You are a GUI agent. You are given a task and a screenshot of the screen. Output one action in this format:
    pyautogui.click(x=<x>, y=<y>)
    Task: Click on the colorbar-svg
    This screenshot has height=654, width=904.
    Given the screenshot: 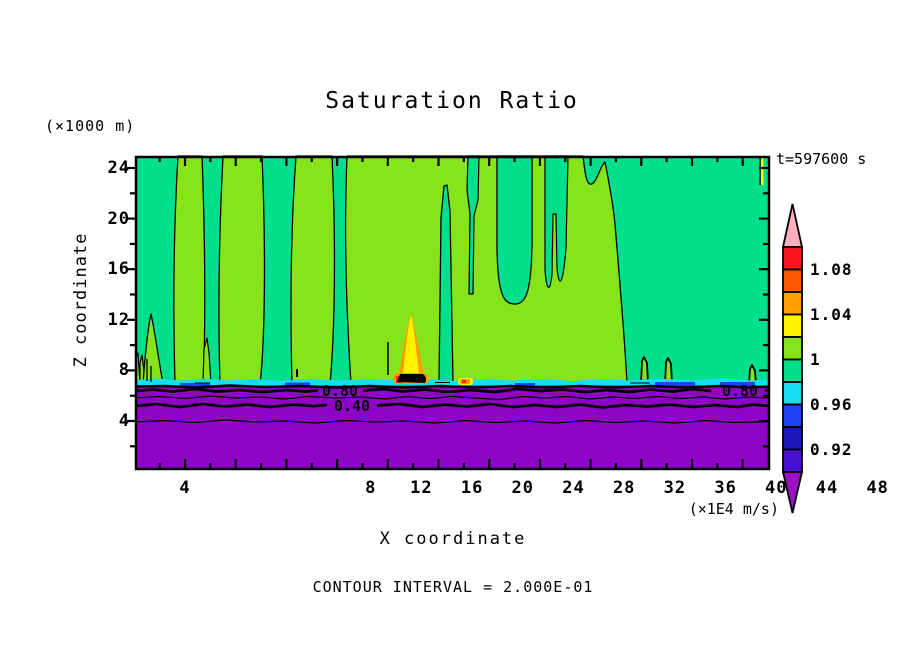 What is the action you would take?
    pyautogui.click(x=792, y=358)
    